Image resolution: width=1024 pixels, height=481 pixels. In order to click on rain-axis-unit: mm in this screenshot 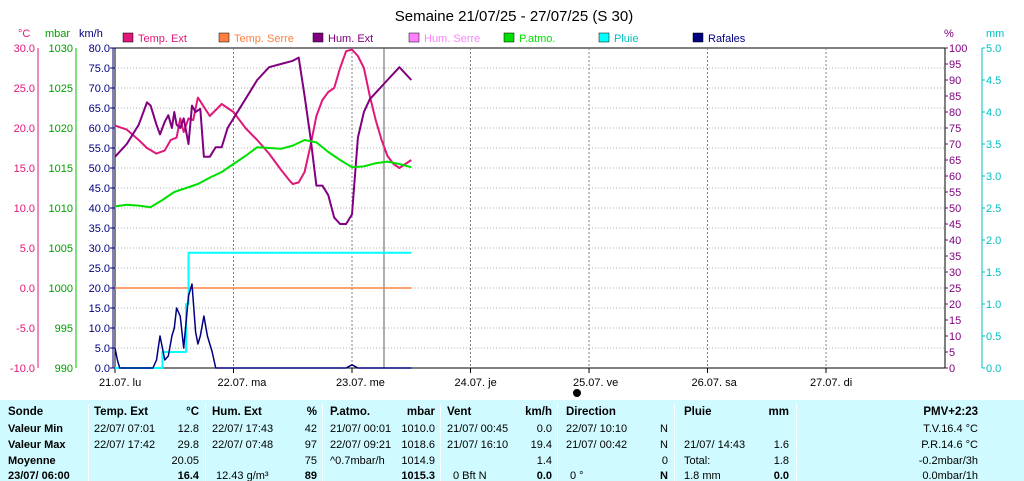, I will do `click(995, 34)`.